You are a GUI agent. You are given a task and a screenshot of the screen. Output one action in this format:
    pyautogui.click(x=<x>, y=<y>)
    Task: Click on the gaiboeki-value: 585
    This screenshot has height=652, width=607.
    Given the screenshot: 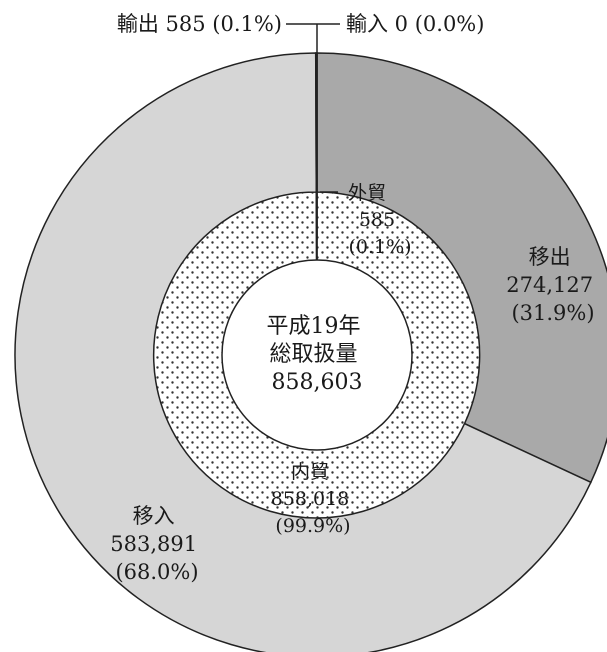 What is the action you would take?
    pyautogui.click(x=377, y=220)
    